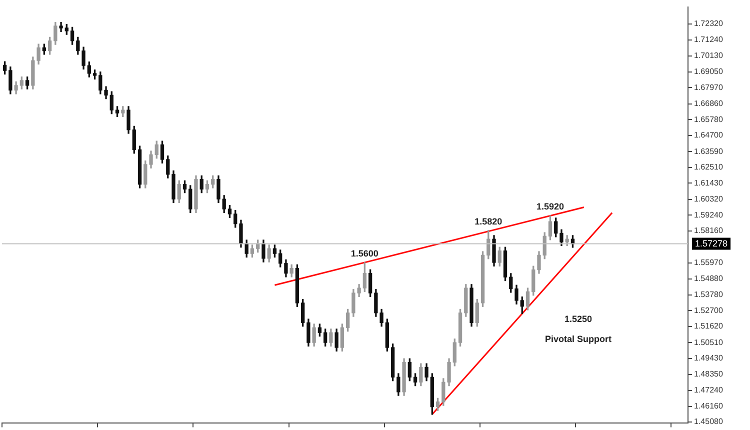  What do you see at coordinates (578, 319) in the screenshot?
I see `annotation: 1.5250` at bounding box center [578, 319].